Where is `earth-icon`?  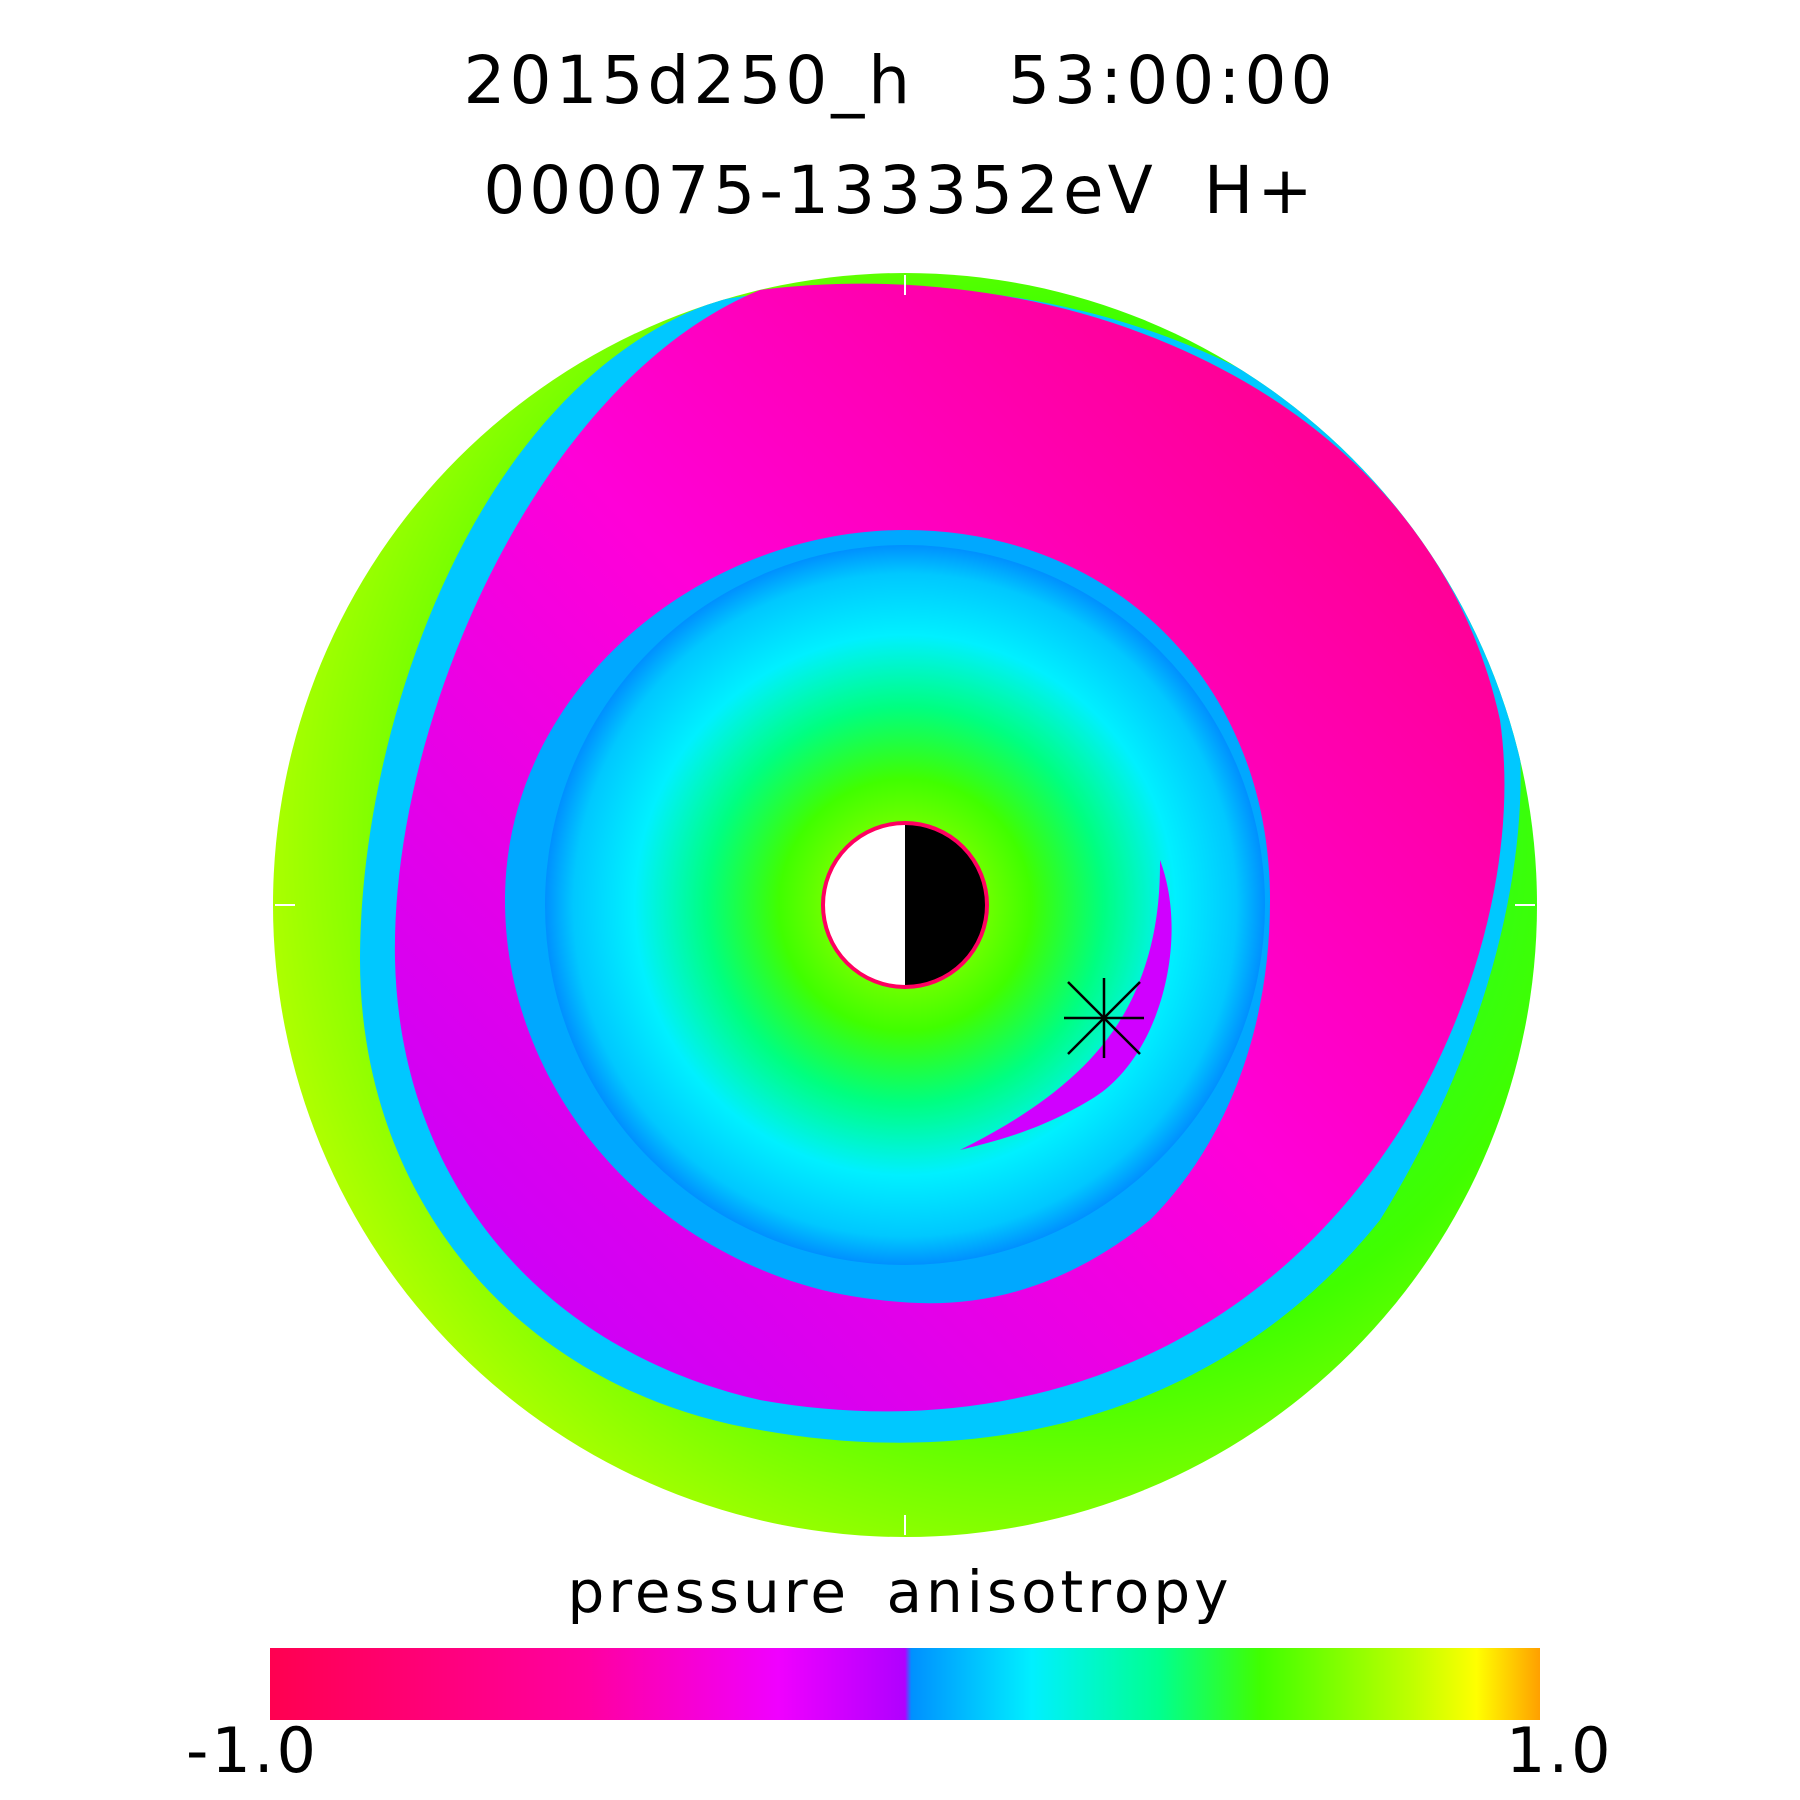 earth-icon is located at coordinates (905, 905).